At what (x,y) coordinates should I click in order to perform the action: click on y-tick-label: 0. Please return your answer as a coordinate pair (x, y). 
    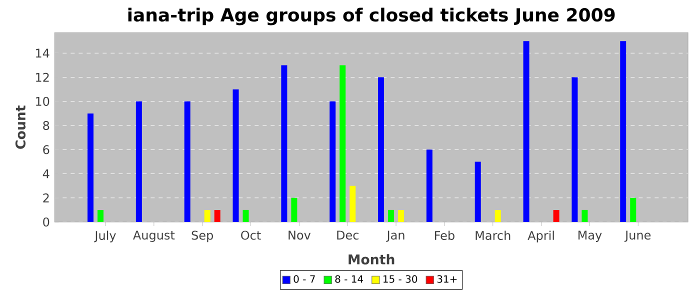
    Looking at the image, I should click on (46, 222).